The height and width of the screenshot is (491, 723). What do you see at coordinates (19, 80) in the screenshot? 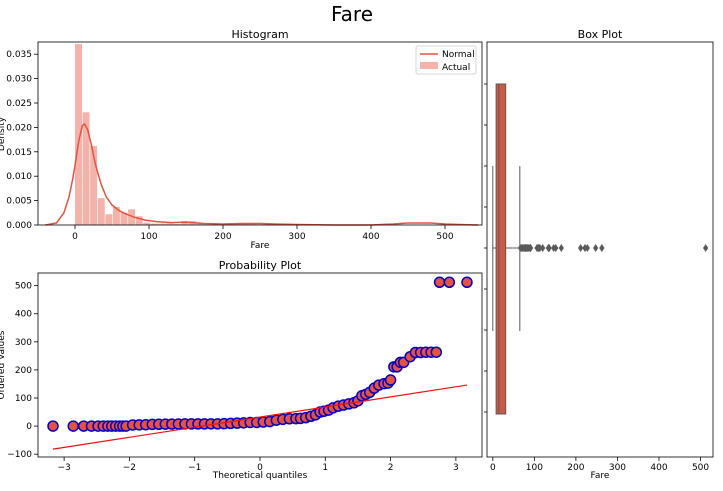
I see `y-tick-label: 0.030` at bounding box center [19, 80].